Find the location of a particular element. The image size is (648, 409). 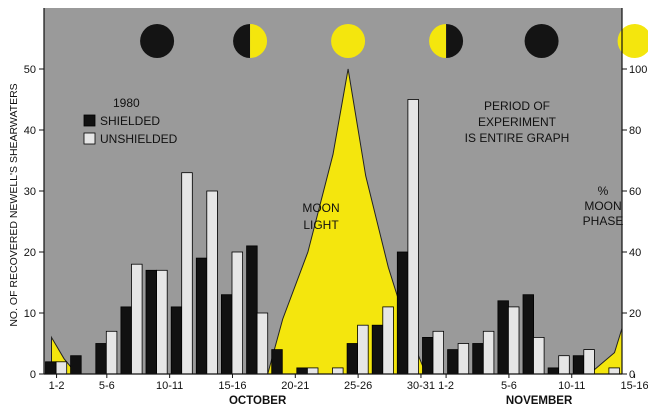

month-label: NOVEMBER is located at coordinates (539, 401).